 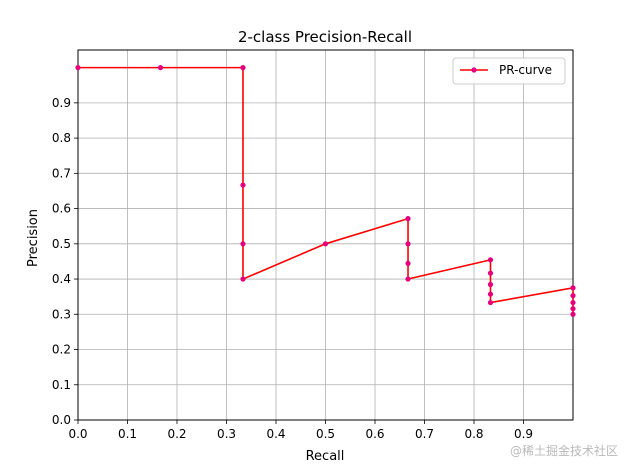 What do you see at coordinates (61, 350) in the screenshot?
I see `y-tick-label: 0.2` at bounding box center [61, 350].